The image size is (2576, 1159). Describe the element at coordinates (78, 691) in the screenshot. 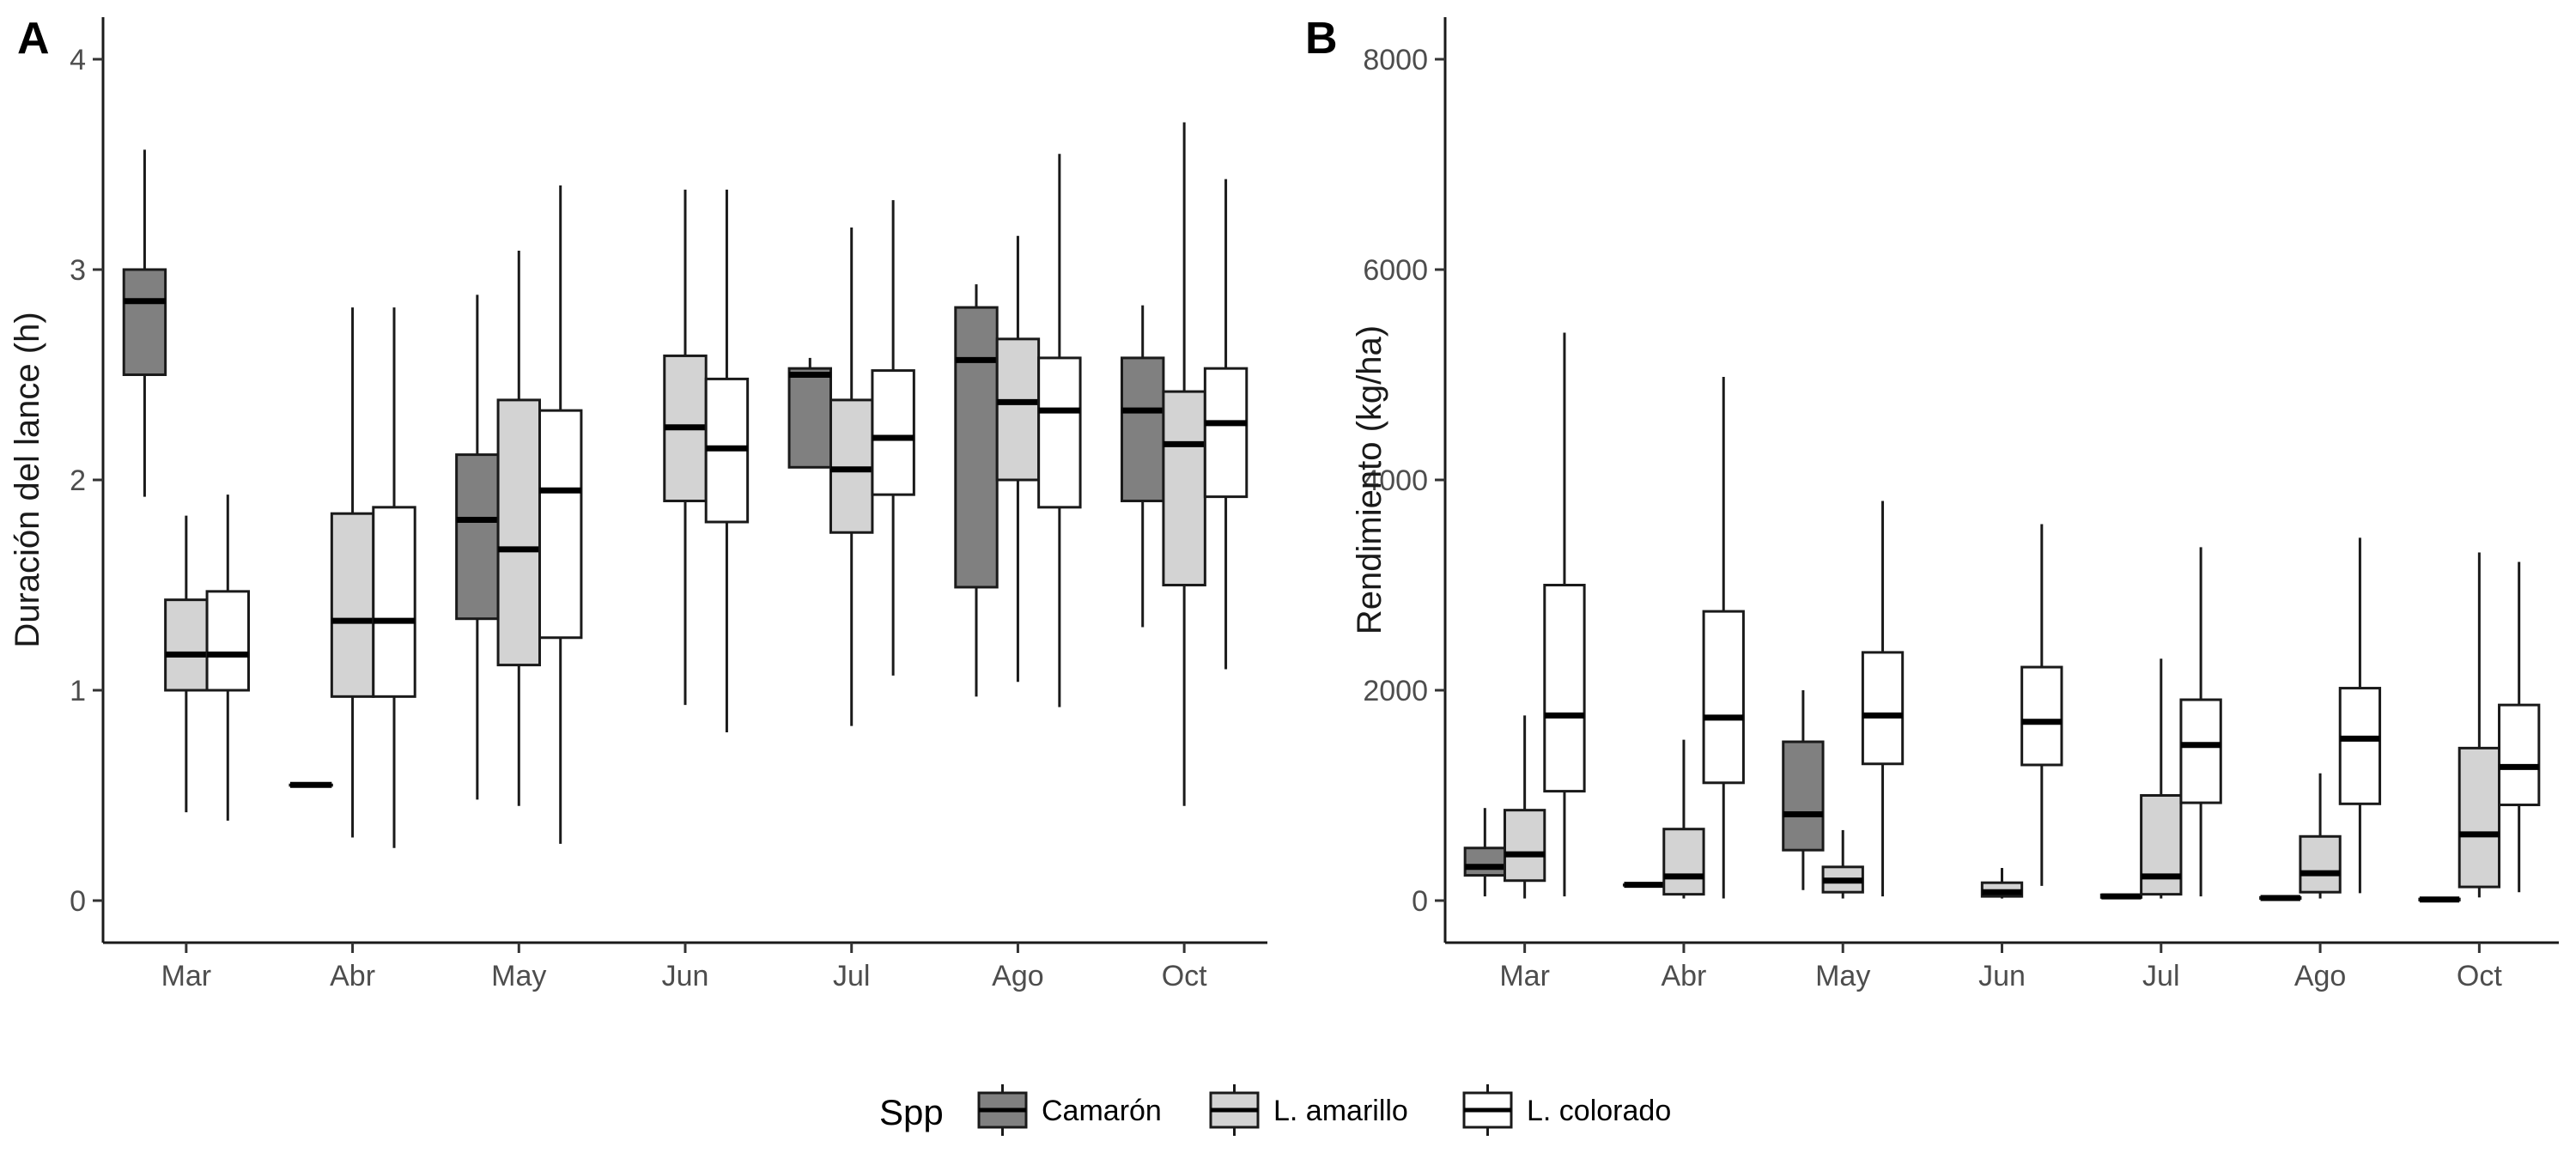

I see `y-tick-label: 1` at that location.